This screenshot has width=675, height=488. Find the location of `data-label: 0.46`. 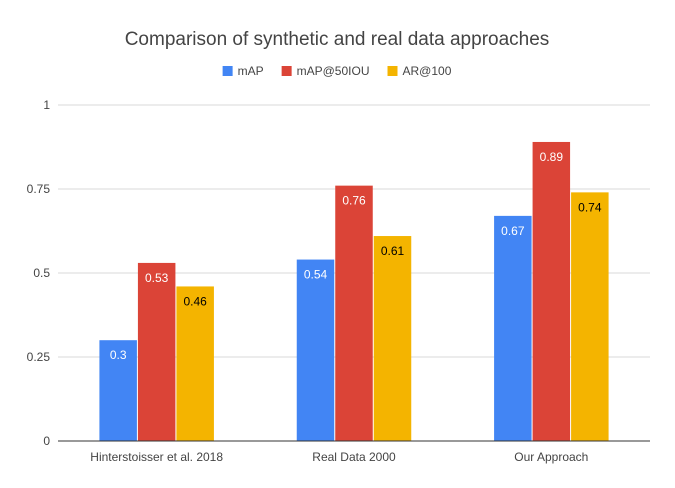

data-label: 0.46 is located at coordinates (195, 301).